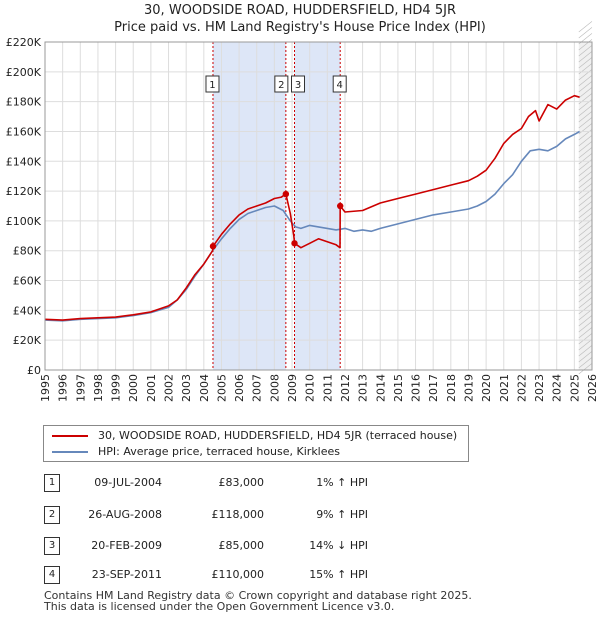  Describe the element at coordinates (27, 251) in the screenshot. I see `y-tick-label: £80K` at that location.